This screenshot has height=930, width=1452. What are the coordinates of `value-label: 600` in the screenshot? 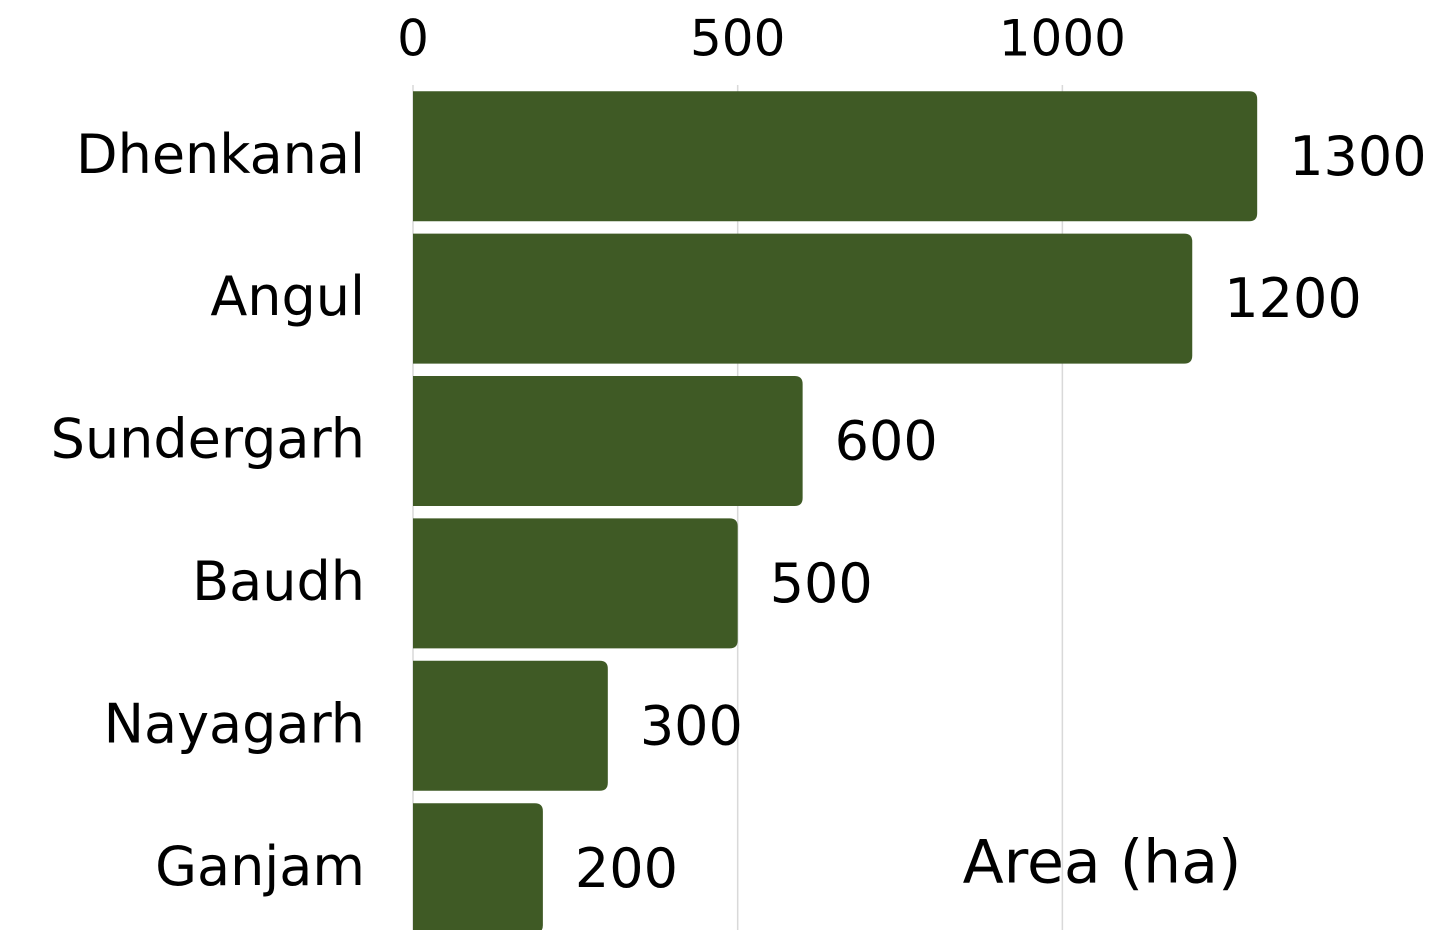 It's located at (886, 441).